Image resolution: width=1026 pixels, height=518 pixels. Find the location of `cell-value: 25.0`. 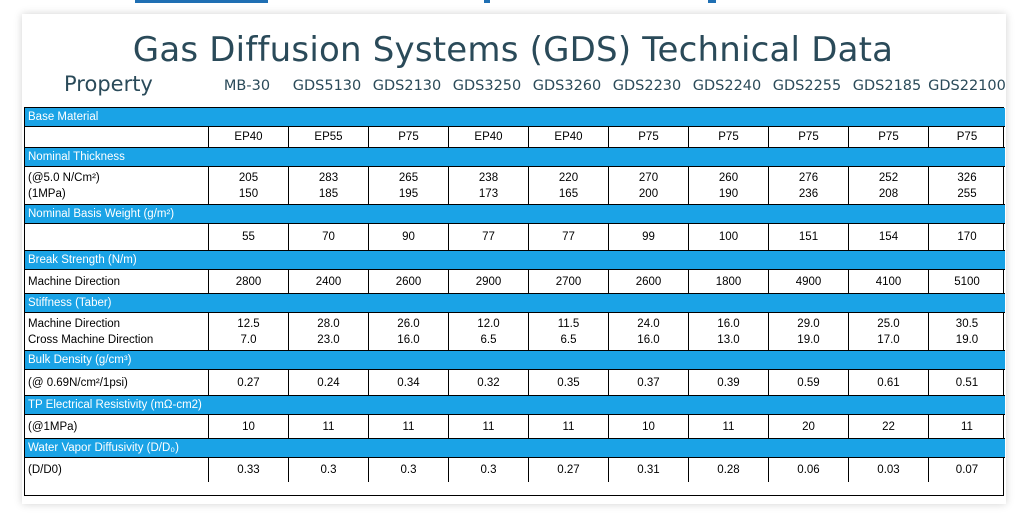

cell-value: 25.0 is located at coordinates (888, 323).